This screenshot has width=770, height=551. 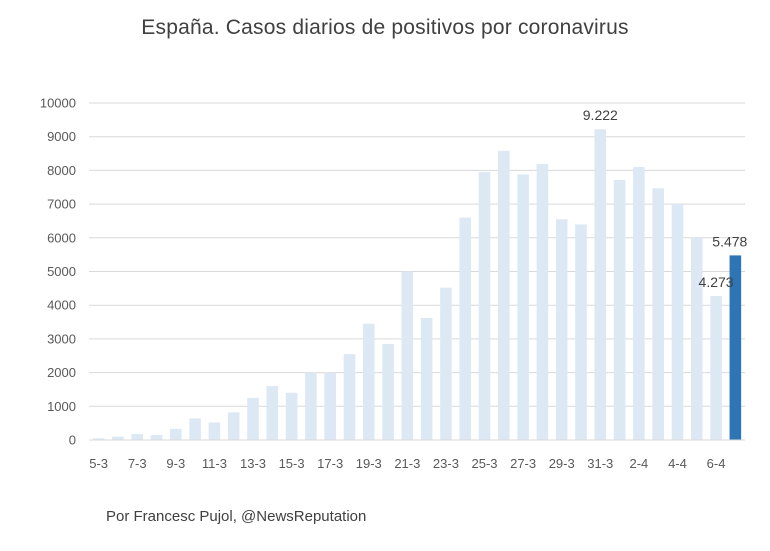 What do you see at coordinates (61, 372) in the screenshot?
I see `y-tick-label: 2000` at bounding box center [61, 372].